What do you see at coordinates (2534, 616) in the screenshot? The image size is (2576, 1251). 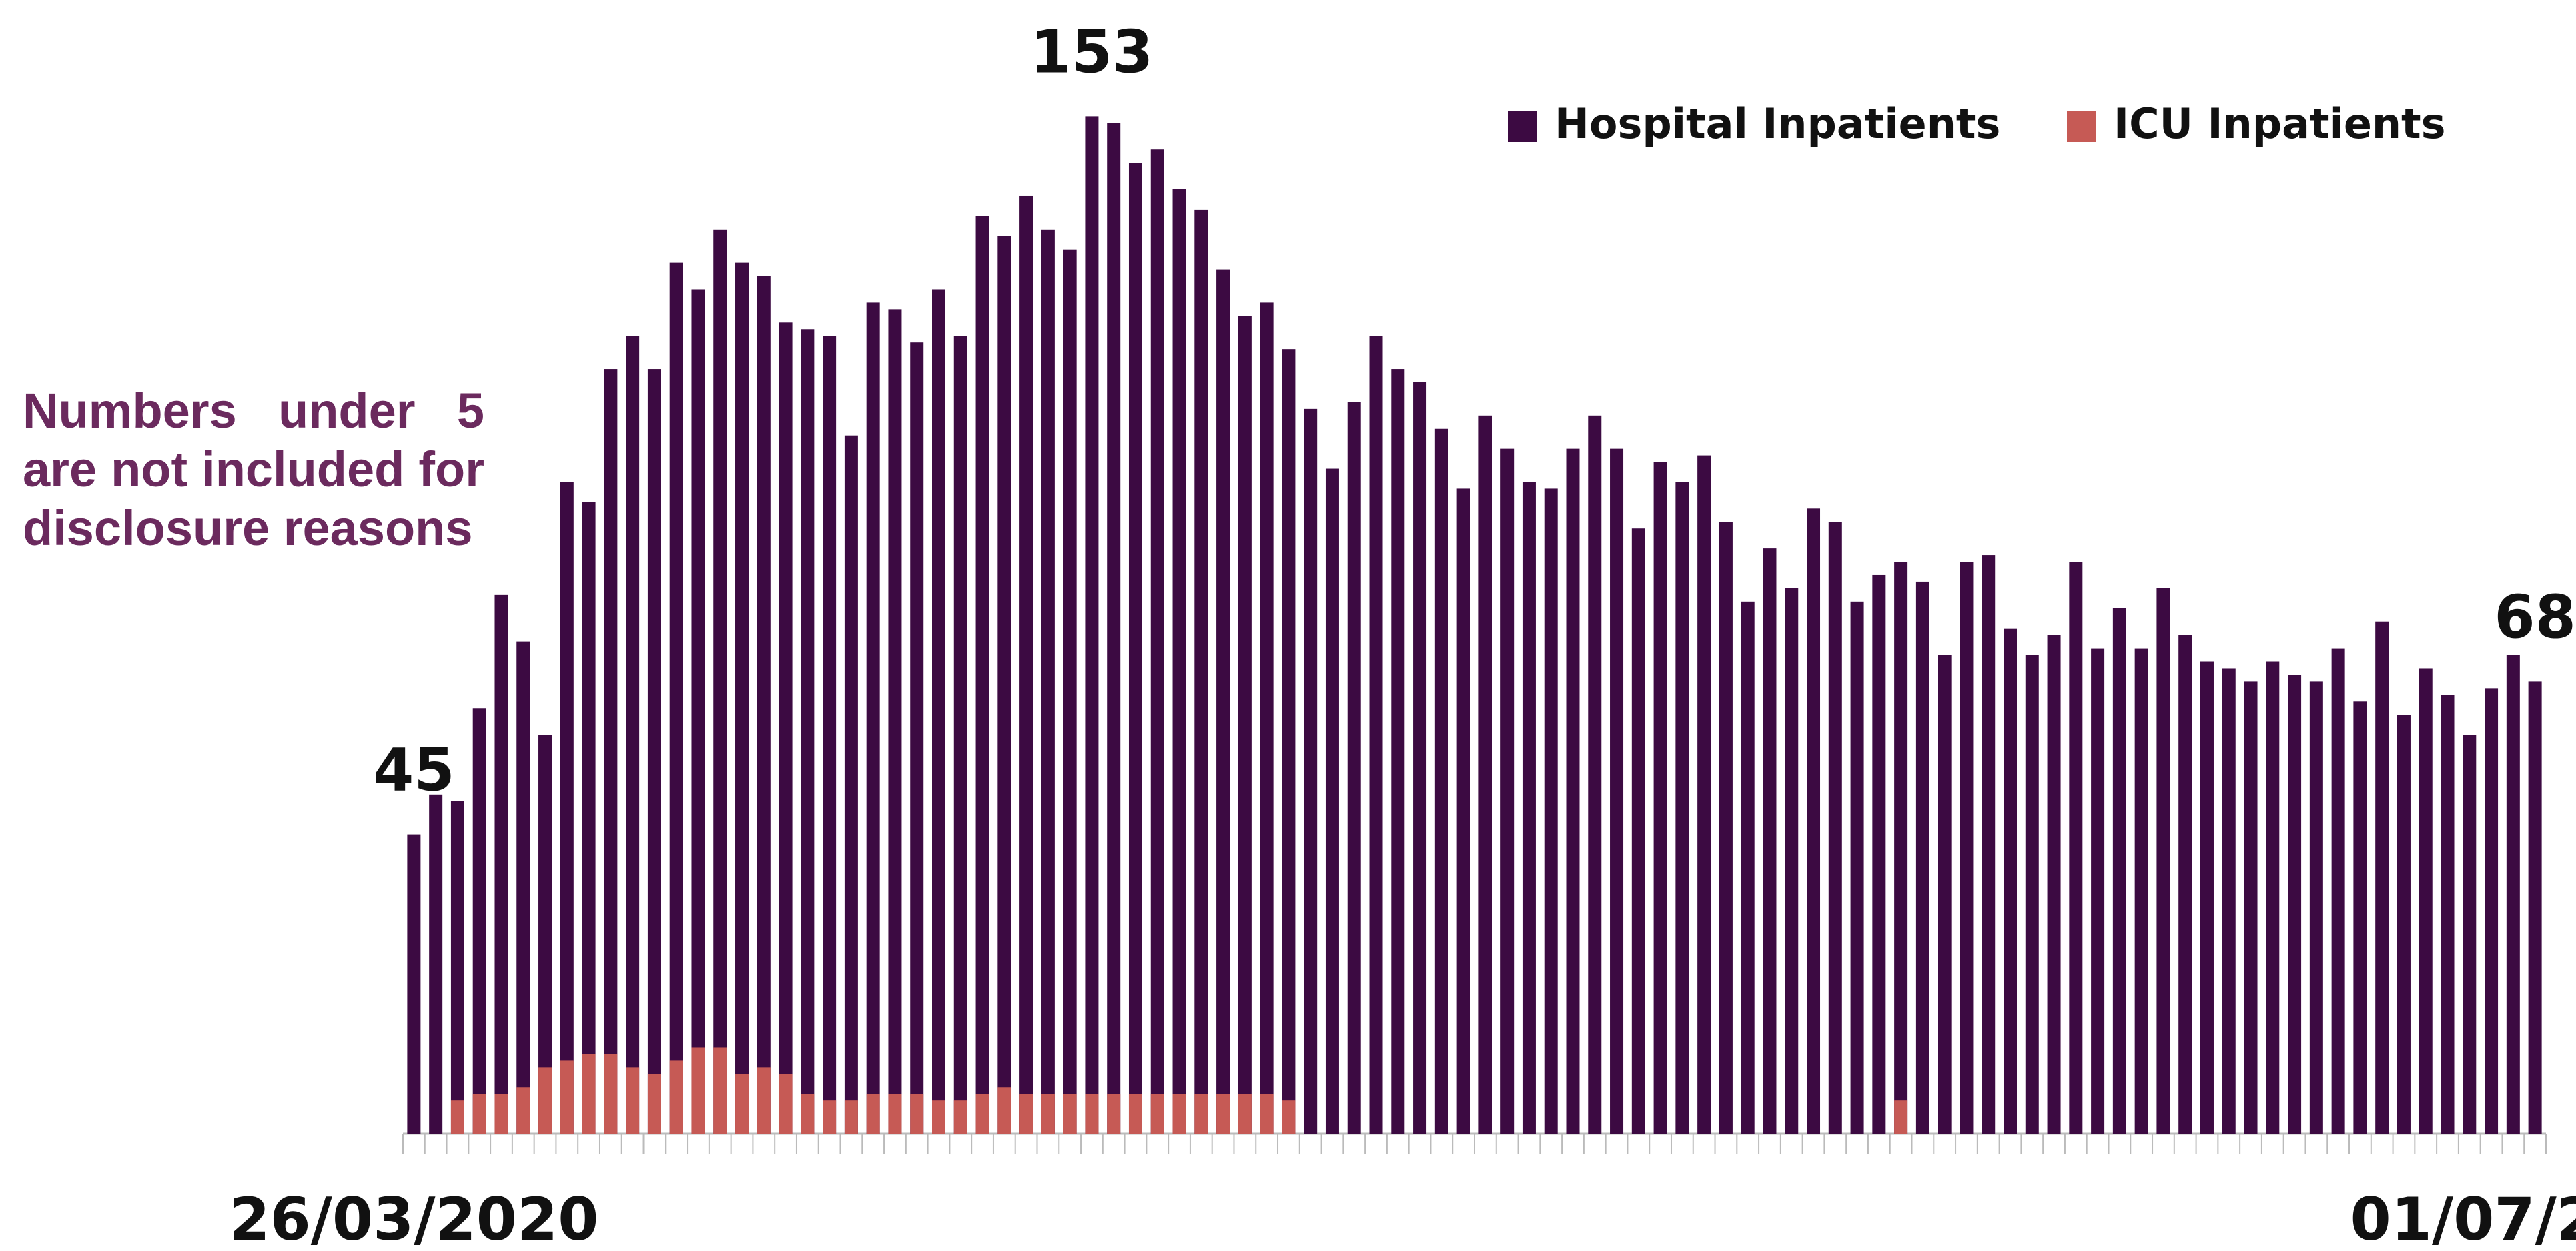 I see `data-label: 68` at bounding box center [2534, 616].